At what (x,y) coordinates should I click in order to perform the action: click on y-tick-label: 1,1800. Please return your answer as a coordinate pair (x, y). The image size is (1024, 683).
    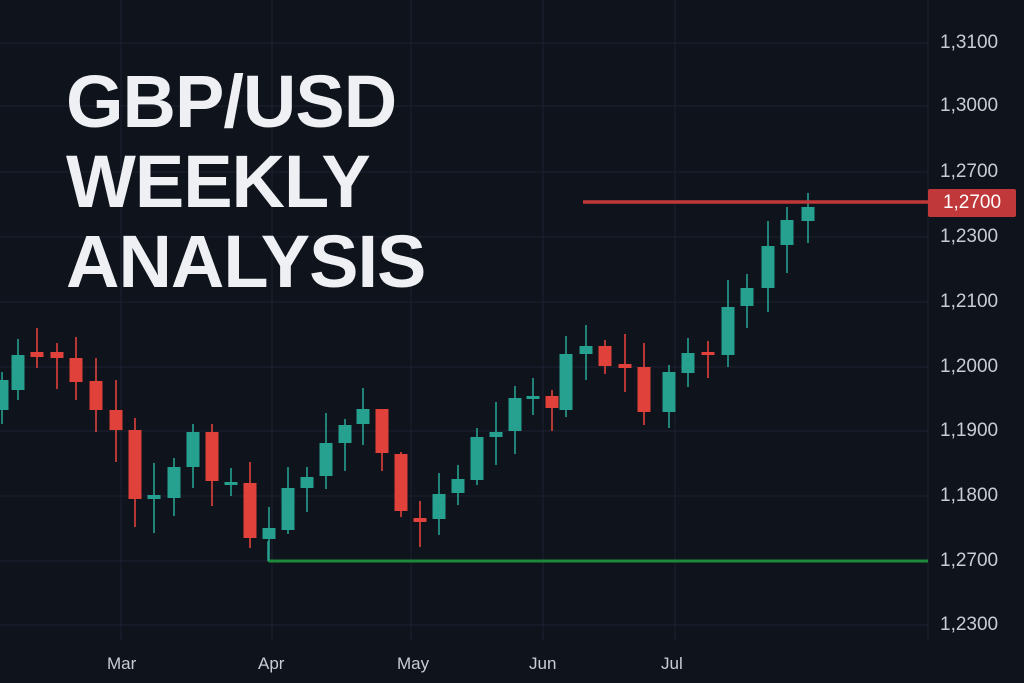
    Looking at the image, I should click on (969, 495).